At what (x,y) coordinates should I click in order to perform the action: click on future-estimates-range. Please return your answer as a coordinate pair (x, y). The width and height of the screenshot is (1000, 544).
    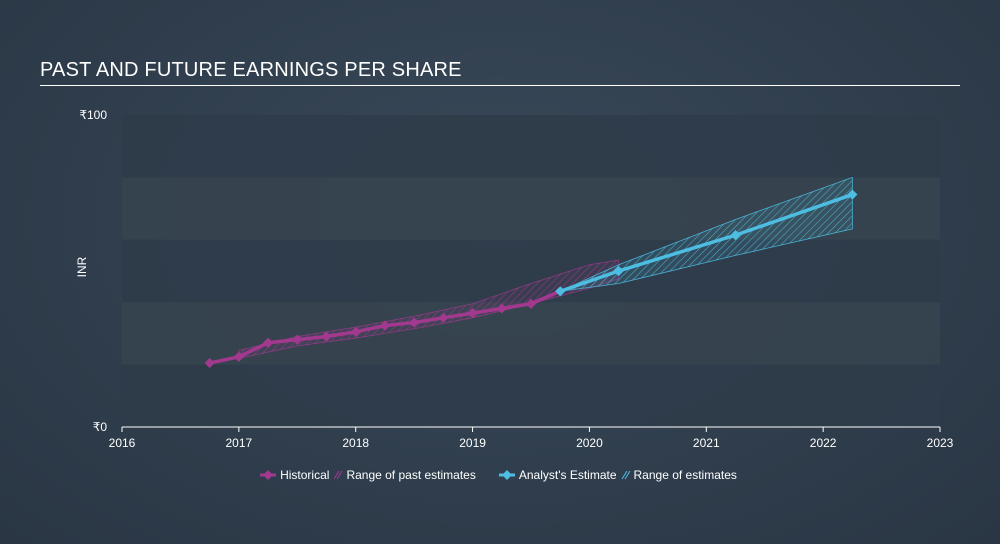
    Looking at the image, I should click on (706, 234).